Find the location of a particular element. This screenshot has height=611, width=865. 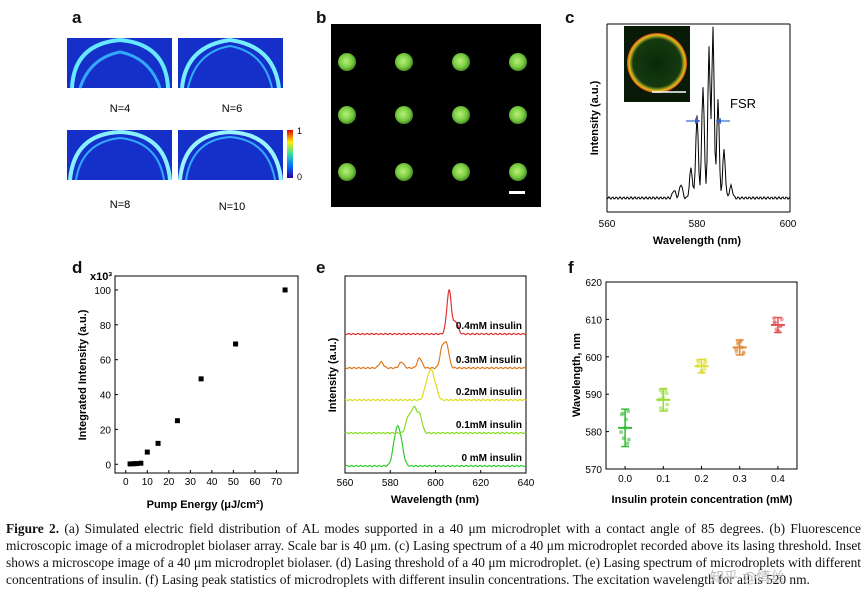

d-xtick-label: 70 is located at coordinates (277, 482).